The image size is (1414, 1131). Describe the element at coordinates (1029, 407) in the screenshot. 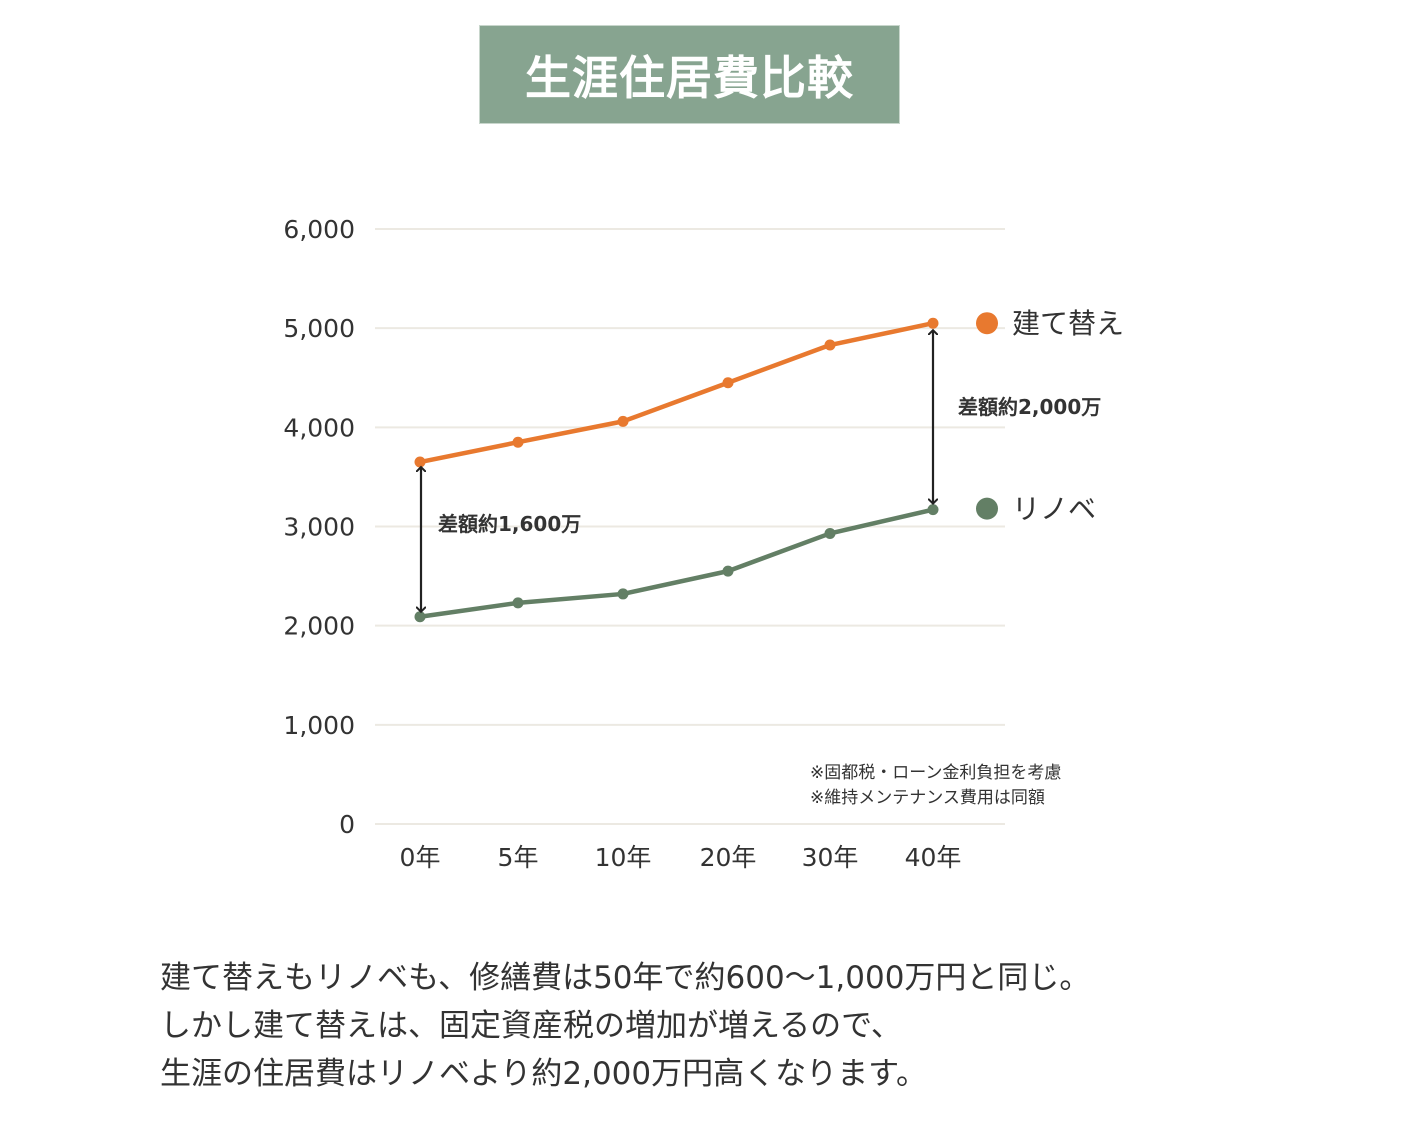

I see `diff-label-end: 差額約2,000万` at that location.